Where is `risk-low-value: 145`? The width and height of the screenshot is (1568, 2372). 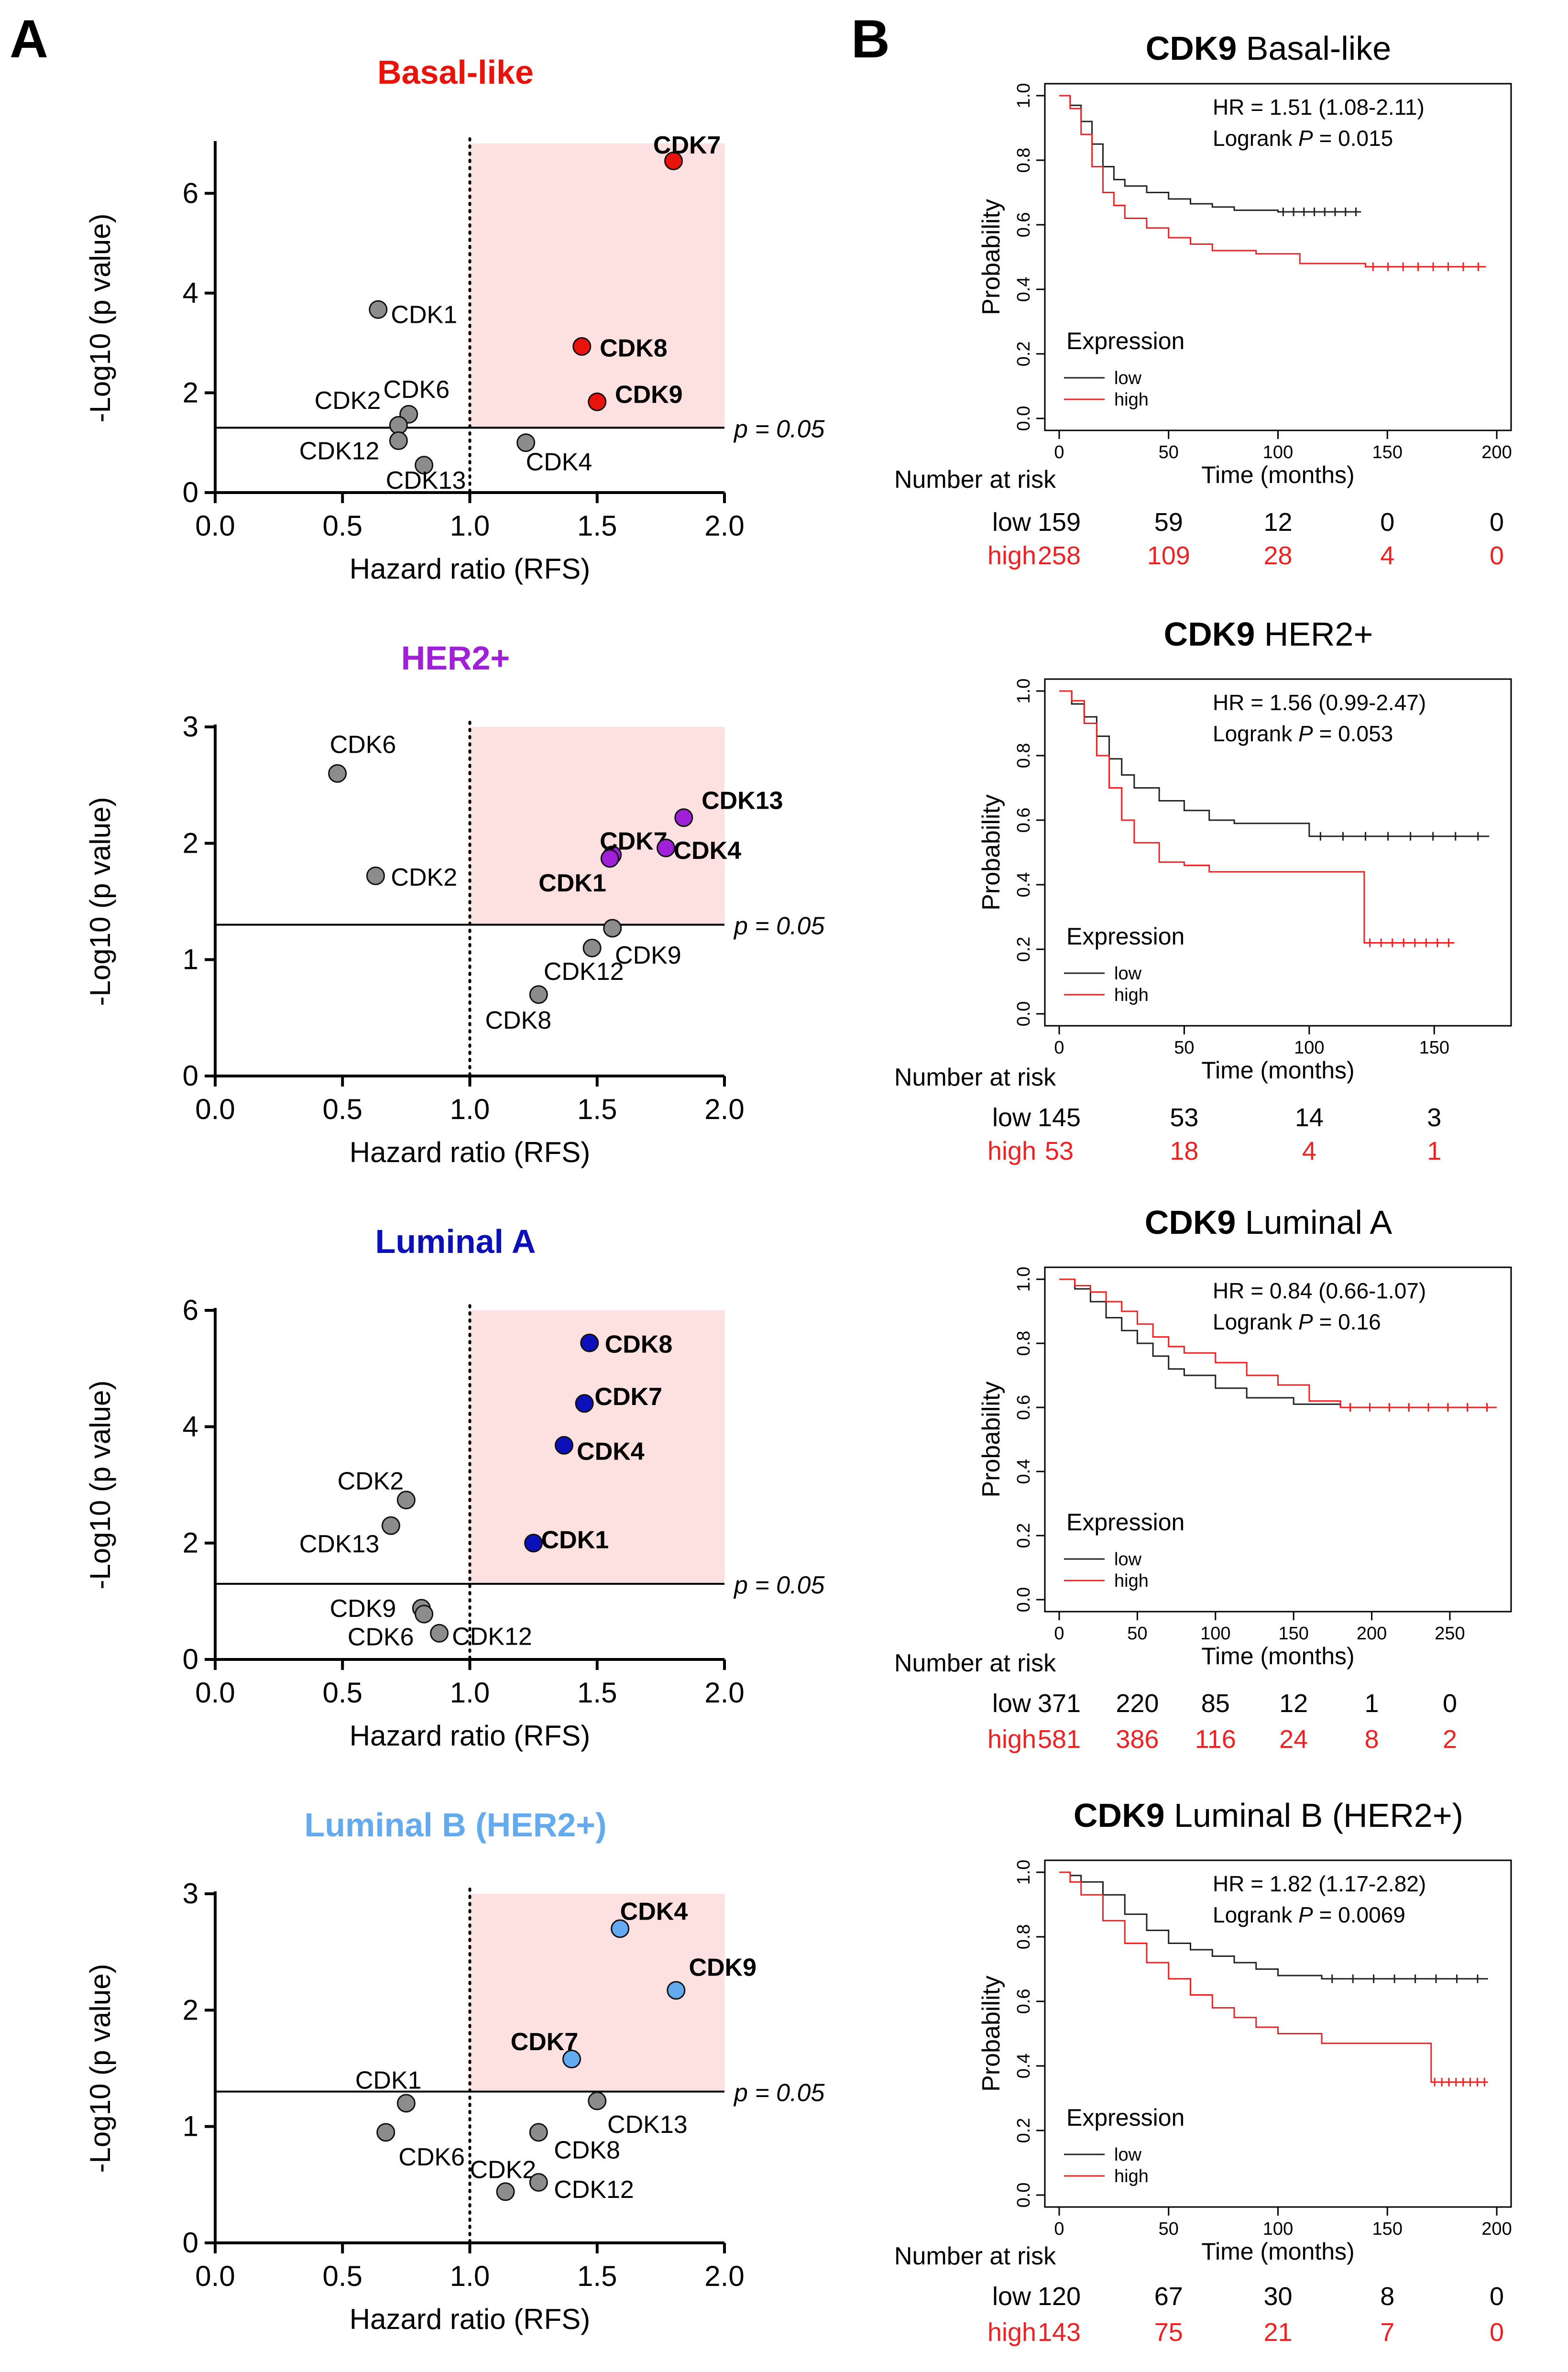
risk-low-value: 145 is located at coordinates (1059, 1117).